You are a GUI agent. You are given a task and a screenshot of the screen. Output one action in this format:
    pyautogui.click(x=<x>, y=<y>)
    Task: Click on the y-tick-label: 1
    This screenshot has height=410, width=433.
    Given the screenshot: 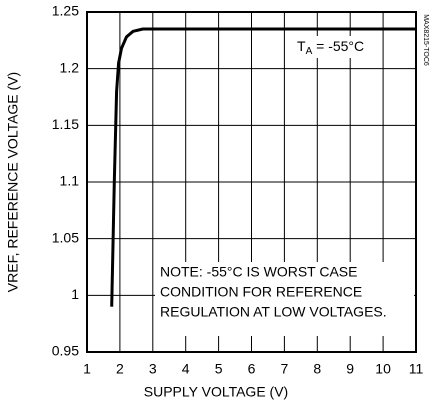 What is the action you would take?
    pyautogui.click(x=75, y=294)
    